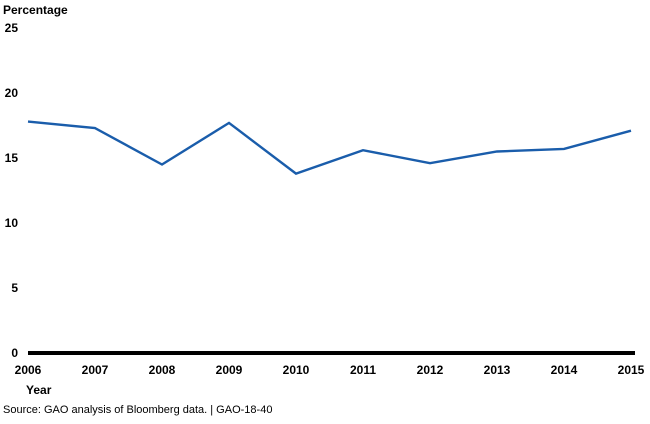  What do you see at coordinates (14, 288) in the screenshot?
I see `y-tick-label: 5` at bounding box center [14, 288].